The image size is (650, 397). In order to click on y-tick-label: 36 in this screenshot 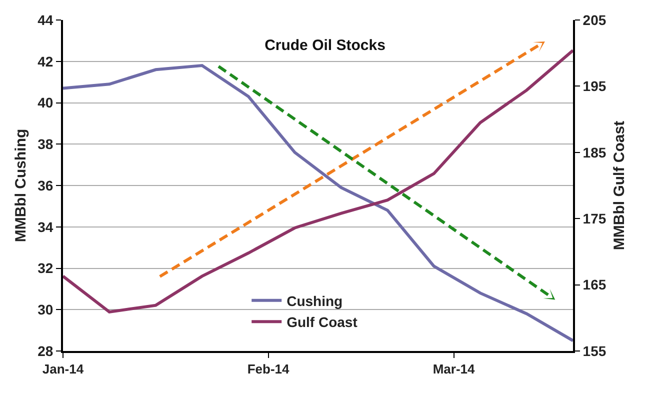, I will do `click(46, 185)`.